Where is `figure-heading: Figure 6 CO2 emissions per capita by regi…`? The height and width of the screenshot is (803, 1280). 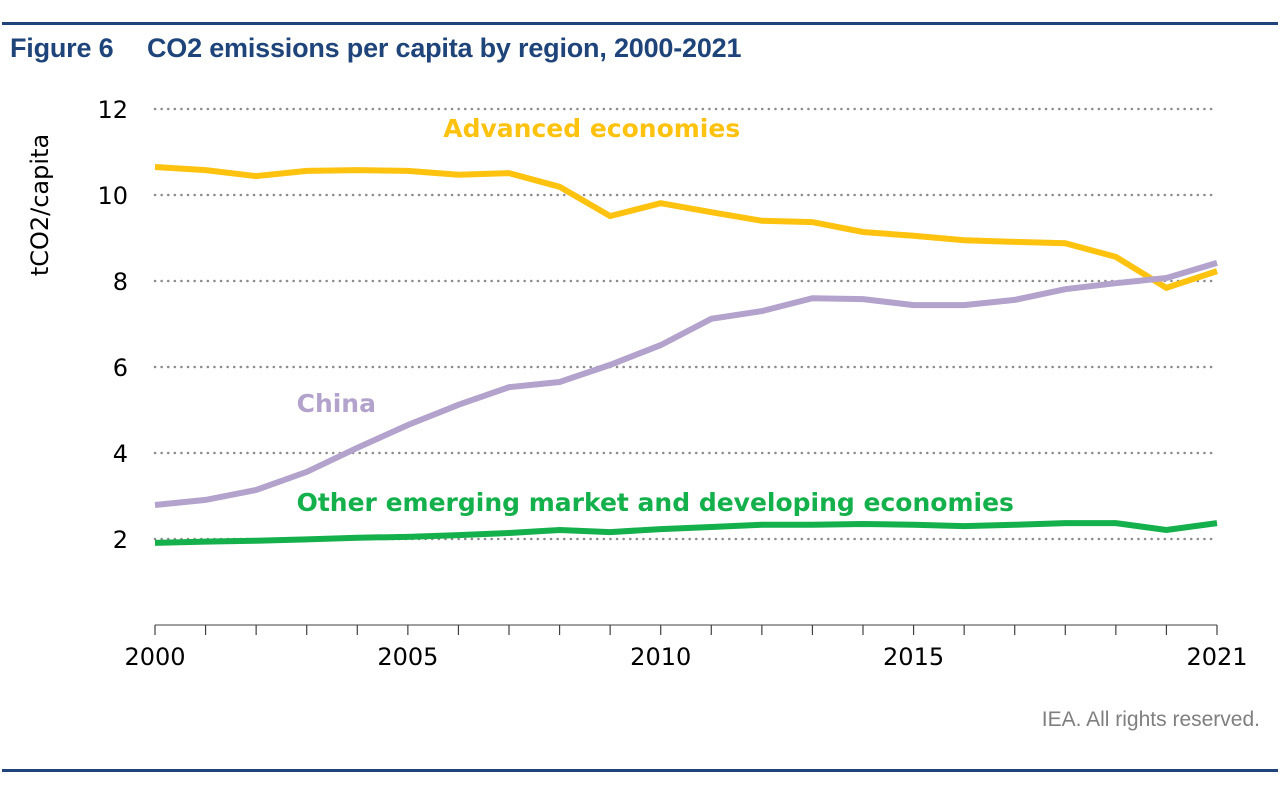 figure-heading: Figure 6 CO2 emissions per capita by regi… is located at coordinates (375, 48).